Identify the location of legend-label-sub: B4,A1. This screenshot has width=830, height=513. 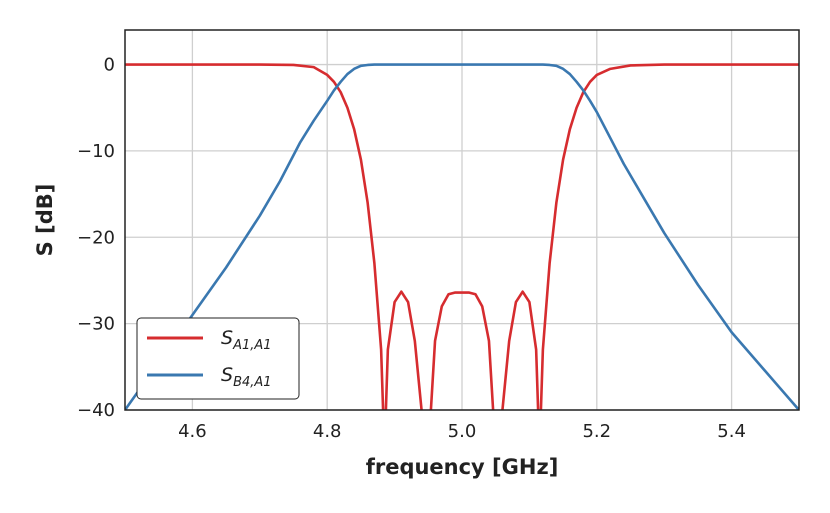
(252, 382).